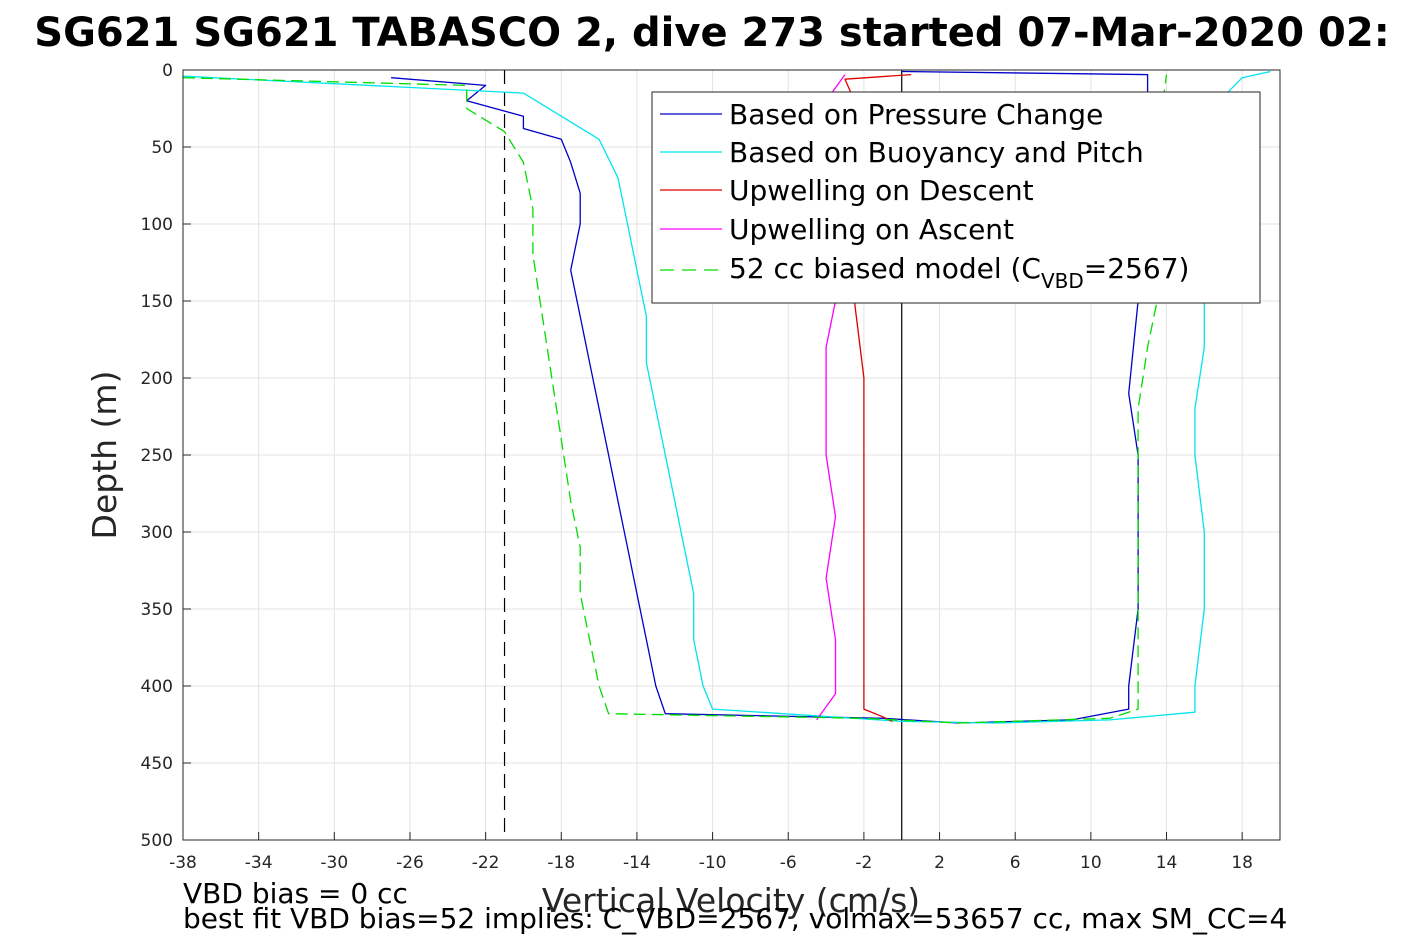 This screenshot has width=1417, height=945. What do you see at coordinates (157, 379) in the screenshot?
I see `y-tick-label: 200` at bounding box center [157, 379].